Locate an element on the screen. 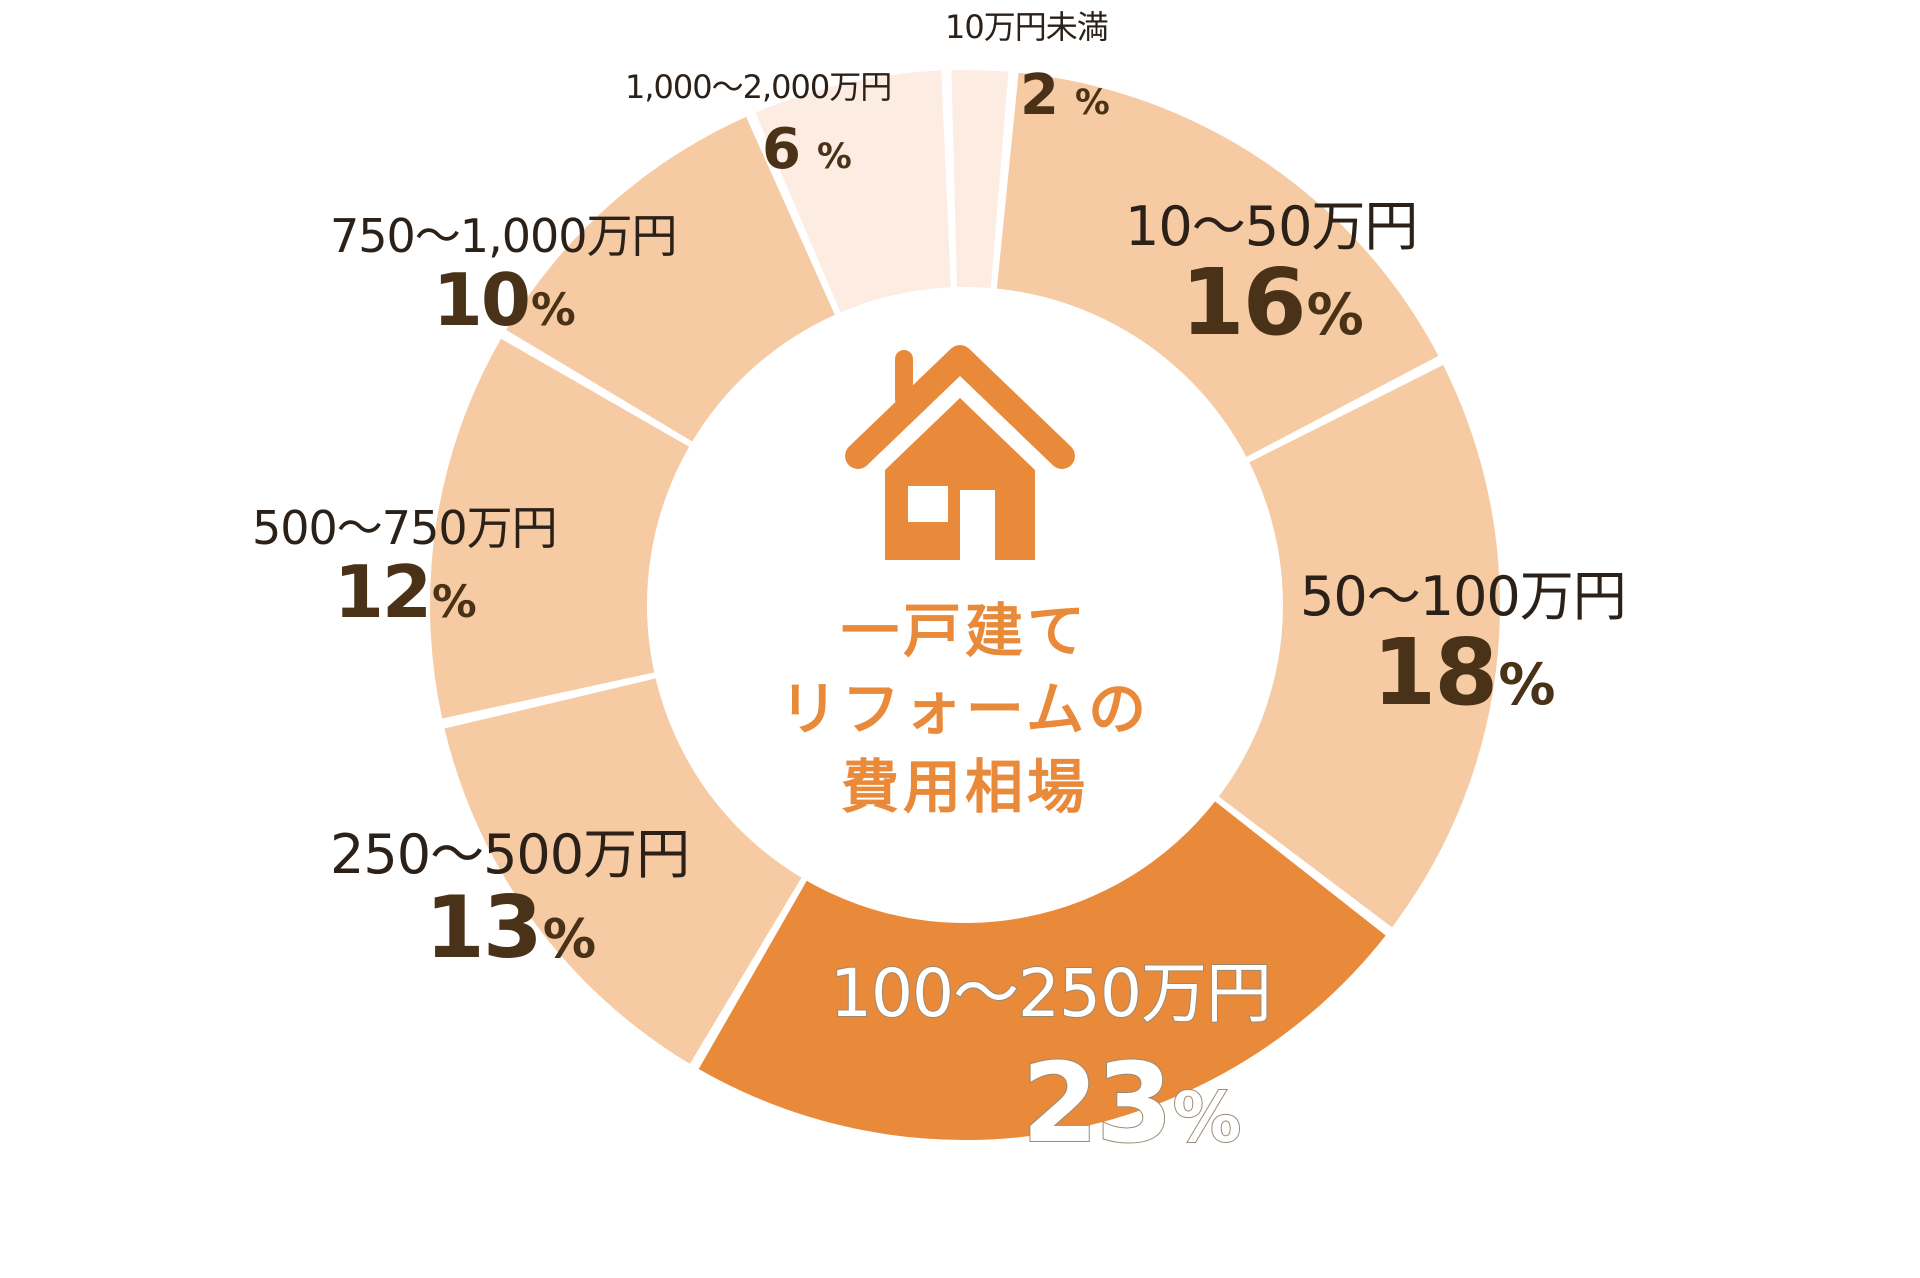 Image resolution: width=1920 pixels, height=1278 pixels. label-250-500: 250〜500万円 13% is located at coordinates (510, 894).